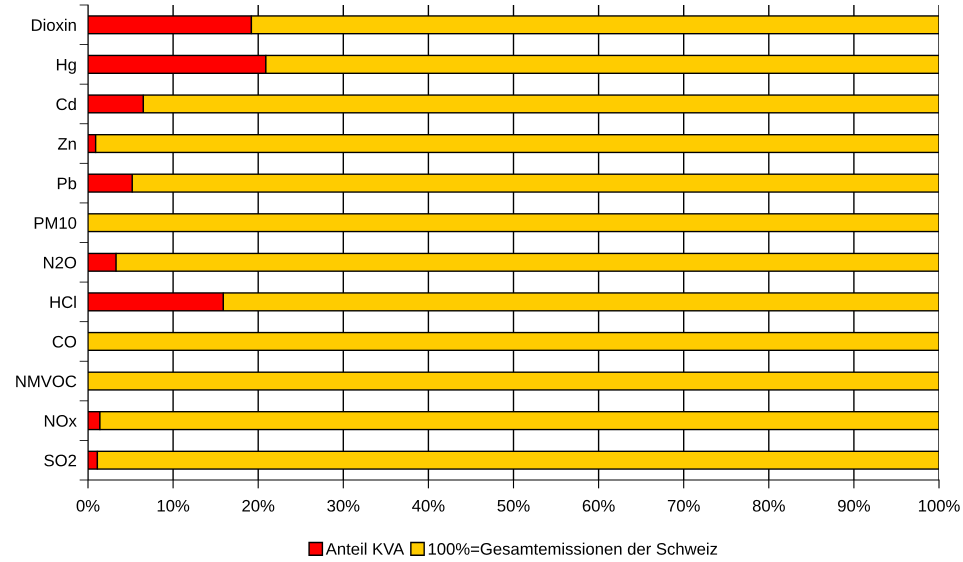 This screenshot has height=562, width=963. I want to click on x-tick-label: 30%, so click(343, 506).